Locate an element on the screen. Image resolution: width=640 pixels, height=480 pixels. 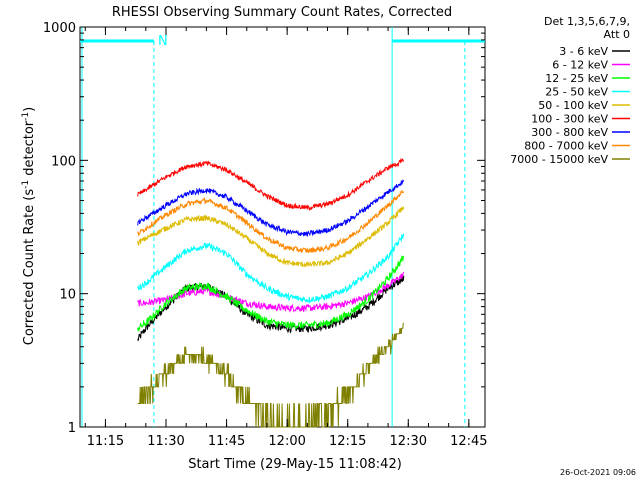
legend-entry-label: 300 - 800 keV is located at coordinates (569, 132).